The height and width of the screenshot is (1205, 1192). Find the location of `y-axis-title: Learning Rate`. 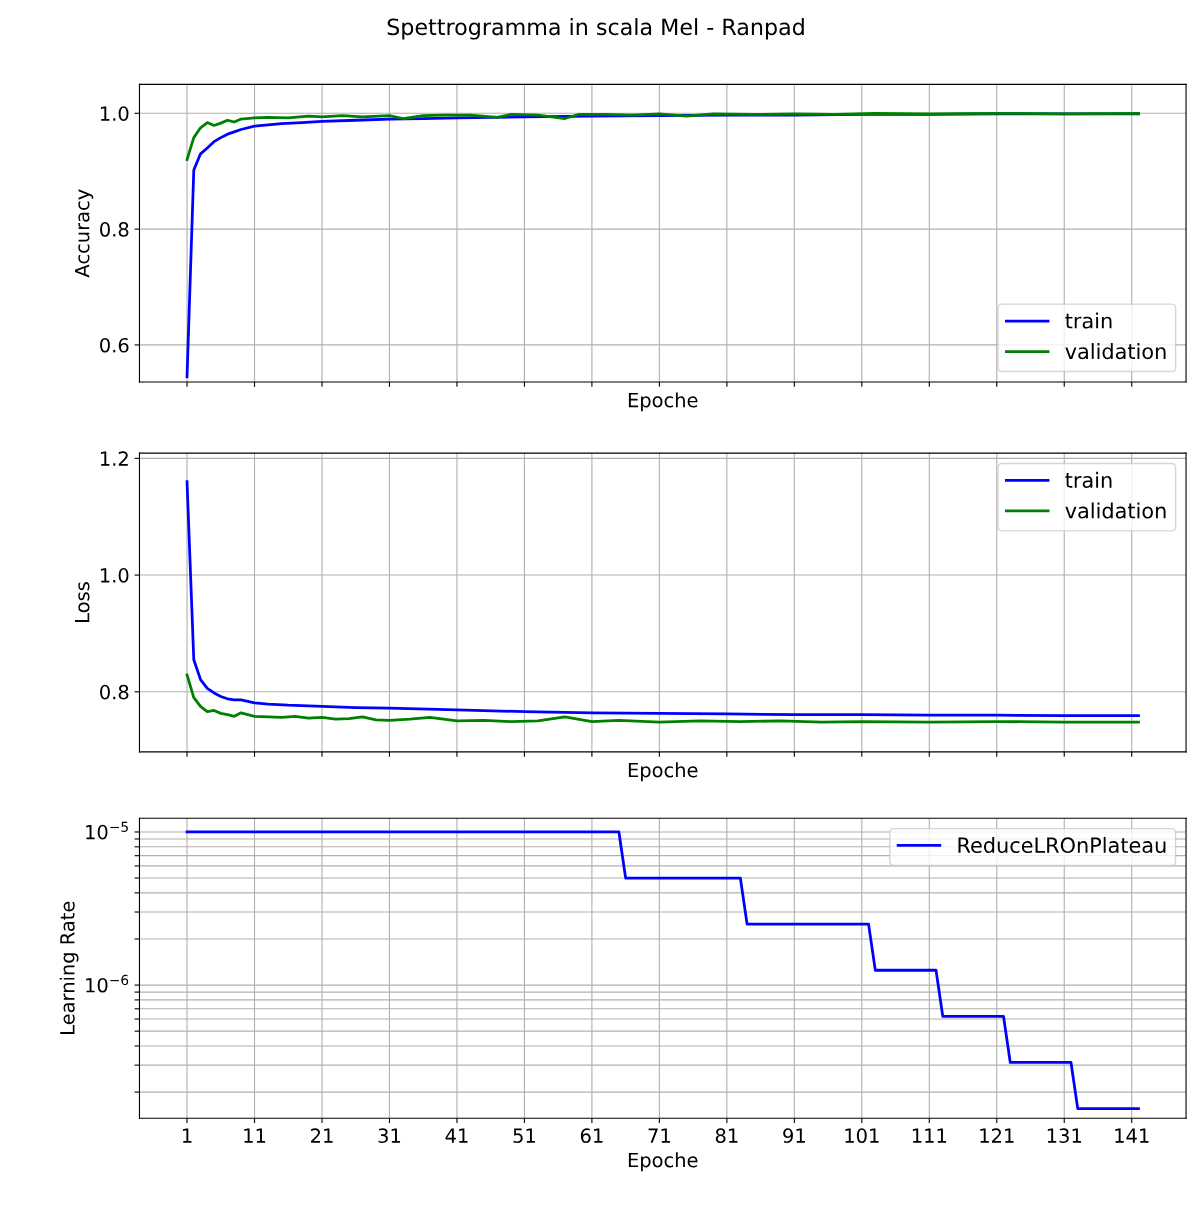

y-axis-title: Learning Rate is located at coordinates (69, 967).